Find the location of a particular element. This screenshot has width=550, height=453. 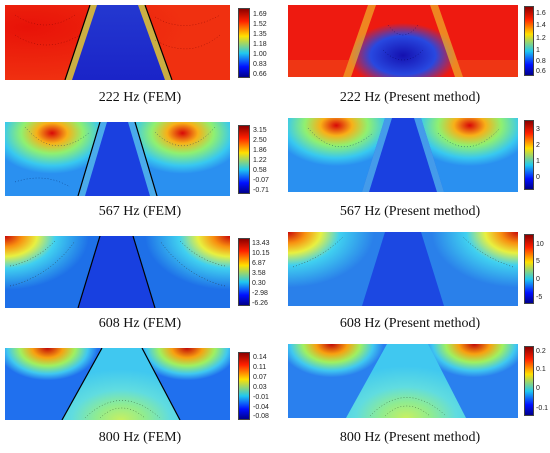

tick-800-present-3: -0.1 is located at coordinates (542, 408).